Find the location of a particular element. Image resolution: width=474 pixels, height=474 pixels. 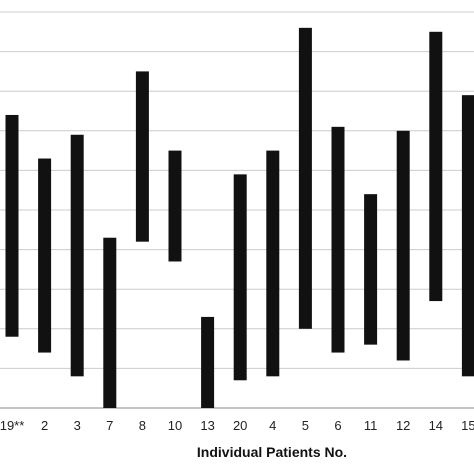

x-tick-label: 2 is located at coordinates (44, 425).